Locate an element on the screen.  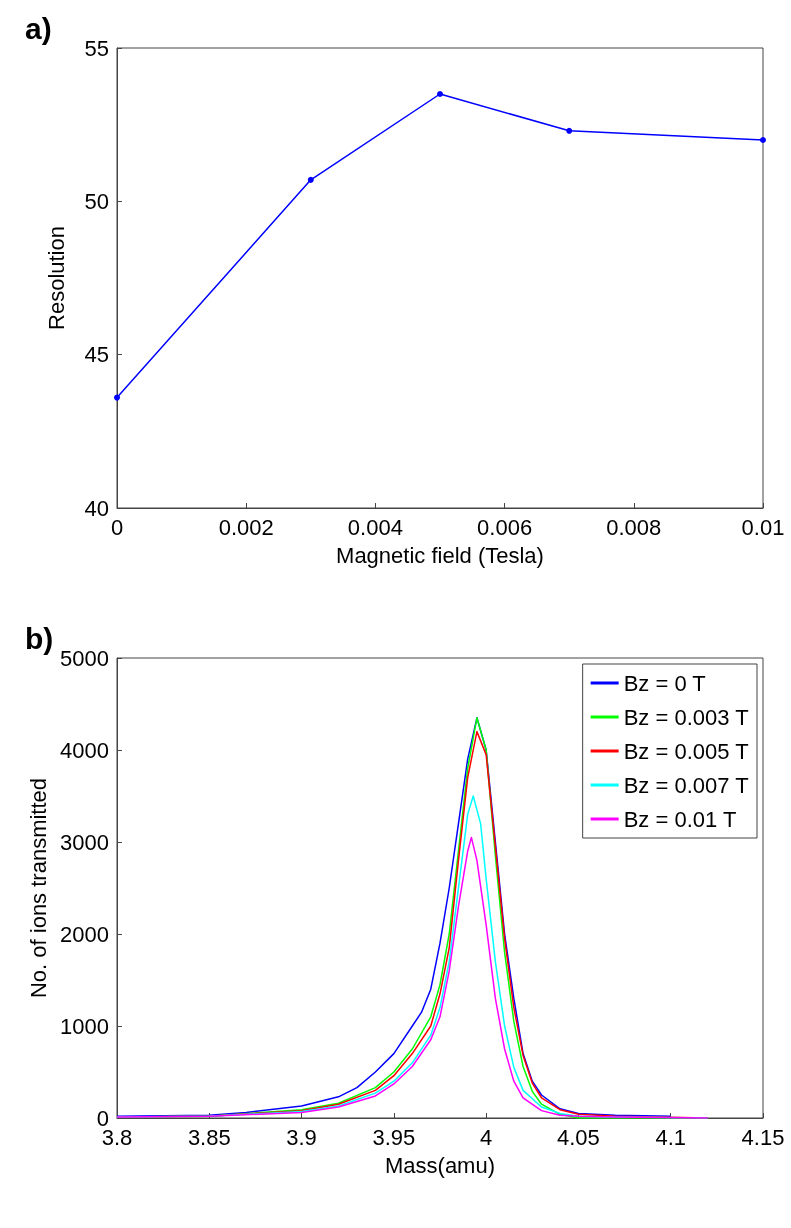
y-tick-label: 0 is located at coordinates (102, 1118).